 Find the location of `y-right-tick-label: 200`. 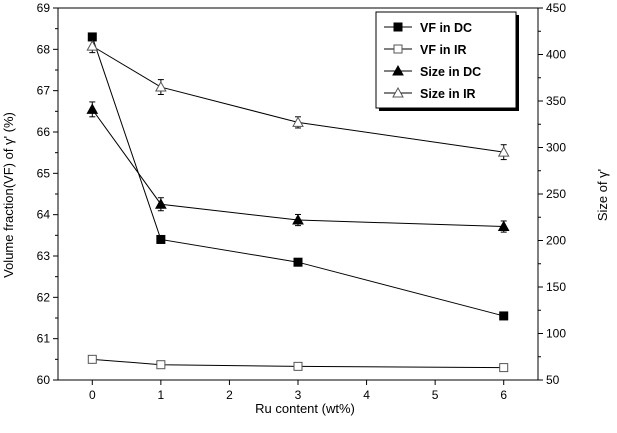

y-right-tick-label: 200 is located at coordinates (556, 241).